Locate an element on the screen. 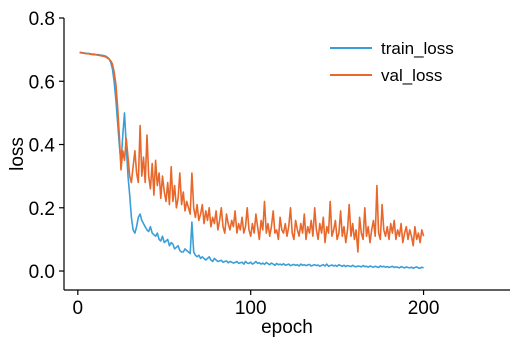 Image resolution: width=516 pixels, height=339 pixels. y-tick-label: 0.6 is located at coordinates (42, 82).